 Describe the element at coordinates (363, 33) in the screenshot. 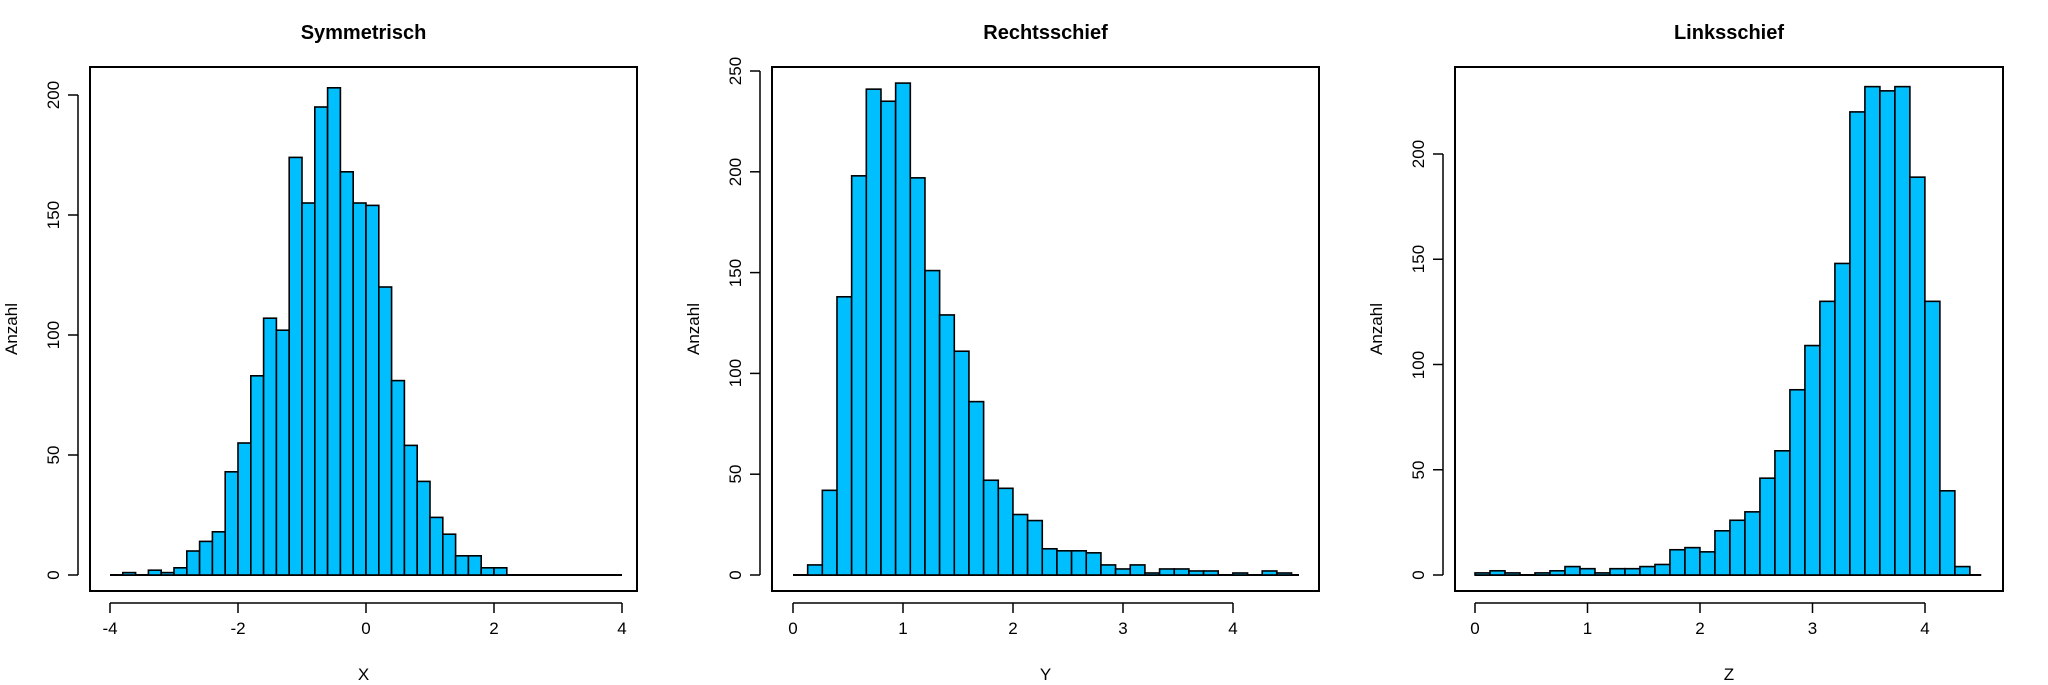

I see `chart-title: Symmetrisch` at that location.